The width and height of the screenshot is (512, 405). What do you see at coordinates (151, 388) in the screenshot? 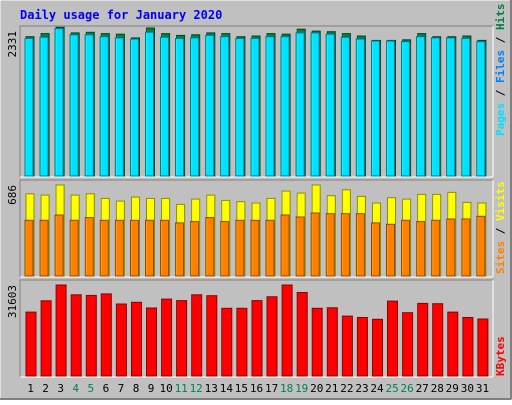
I see `x-tick-label-day-9: 9` at bounding box center [151, 388].